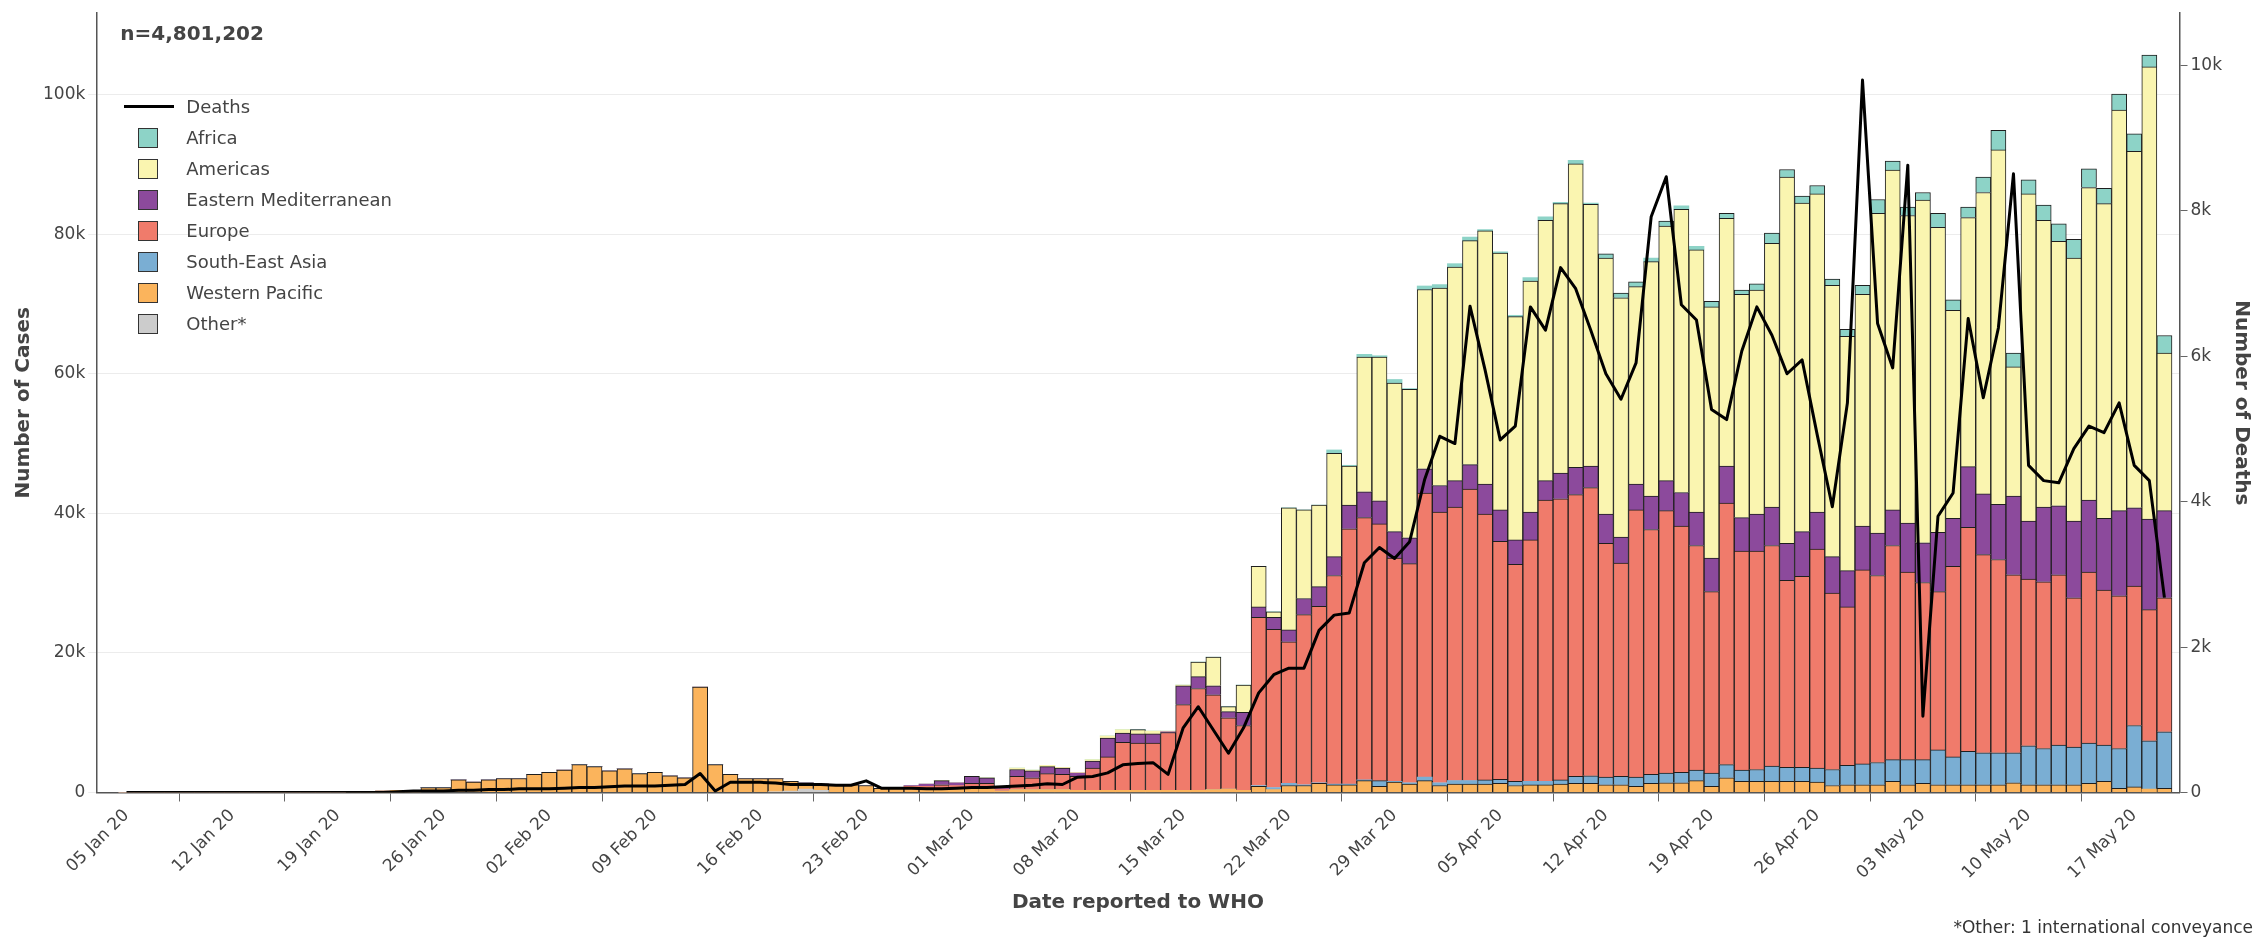 Image resolution: width=2267 pixels, height=945 pixels. What do you see at coordinates (69, 651) in the screenshot?
I see `y-tick-label: 20k` at bounding box center [69, 651].